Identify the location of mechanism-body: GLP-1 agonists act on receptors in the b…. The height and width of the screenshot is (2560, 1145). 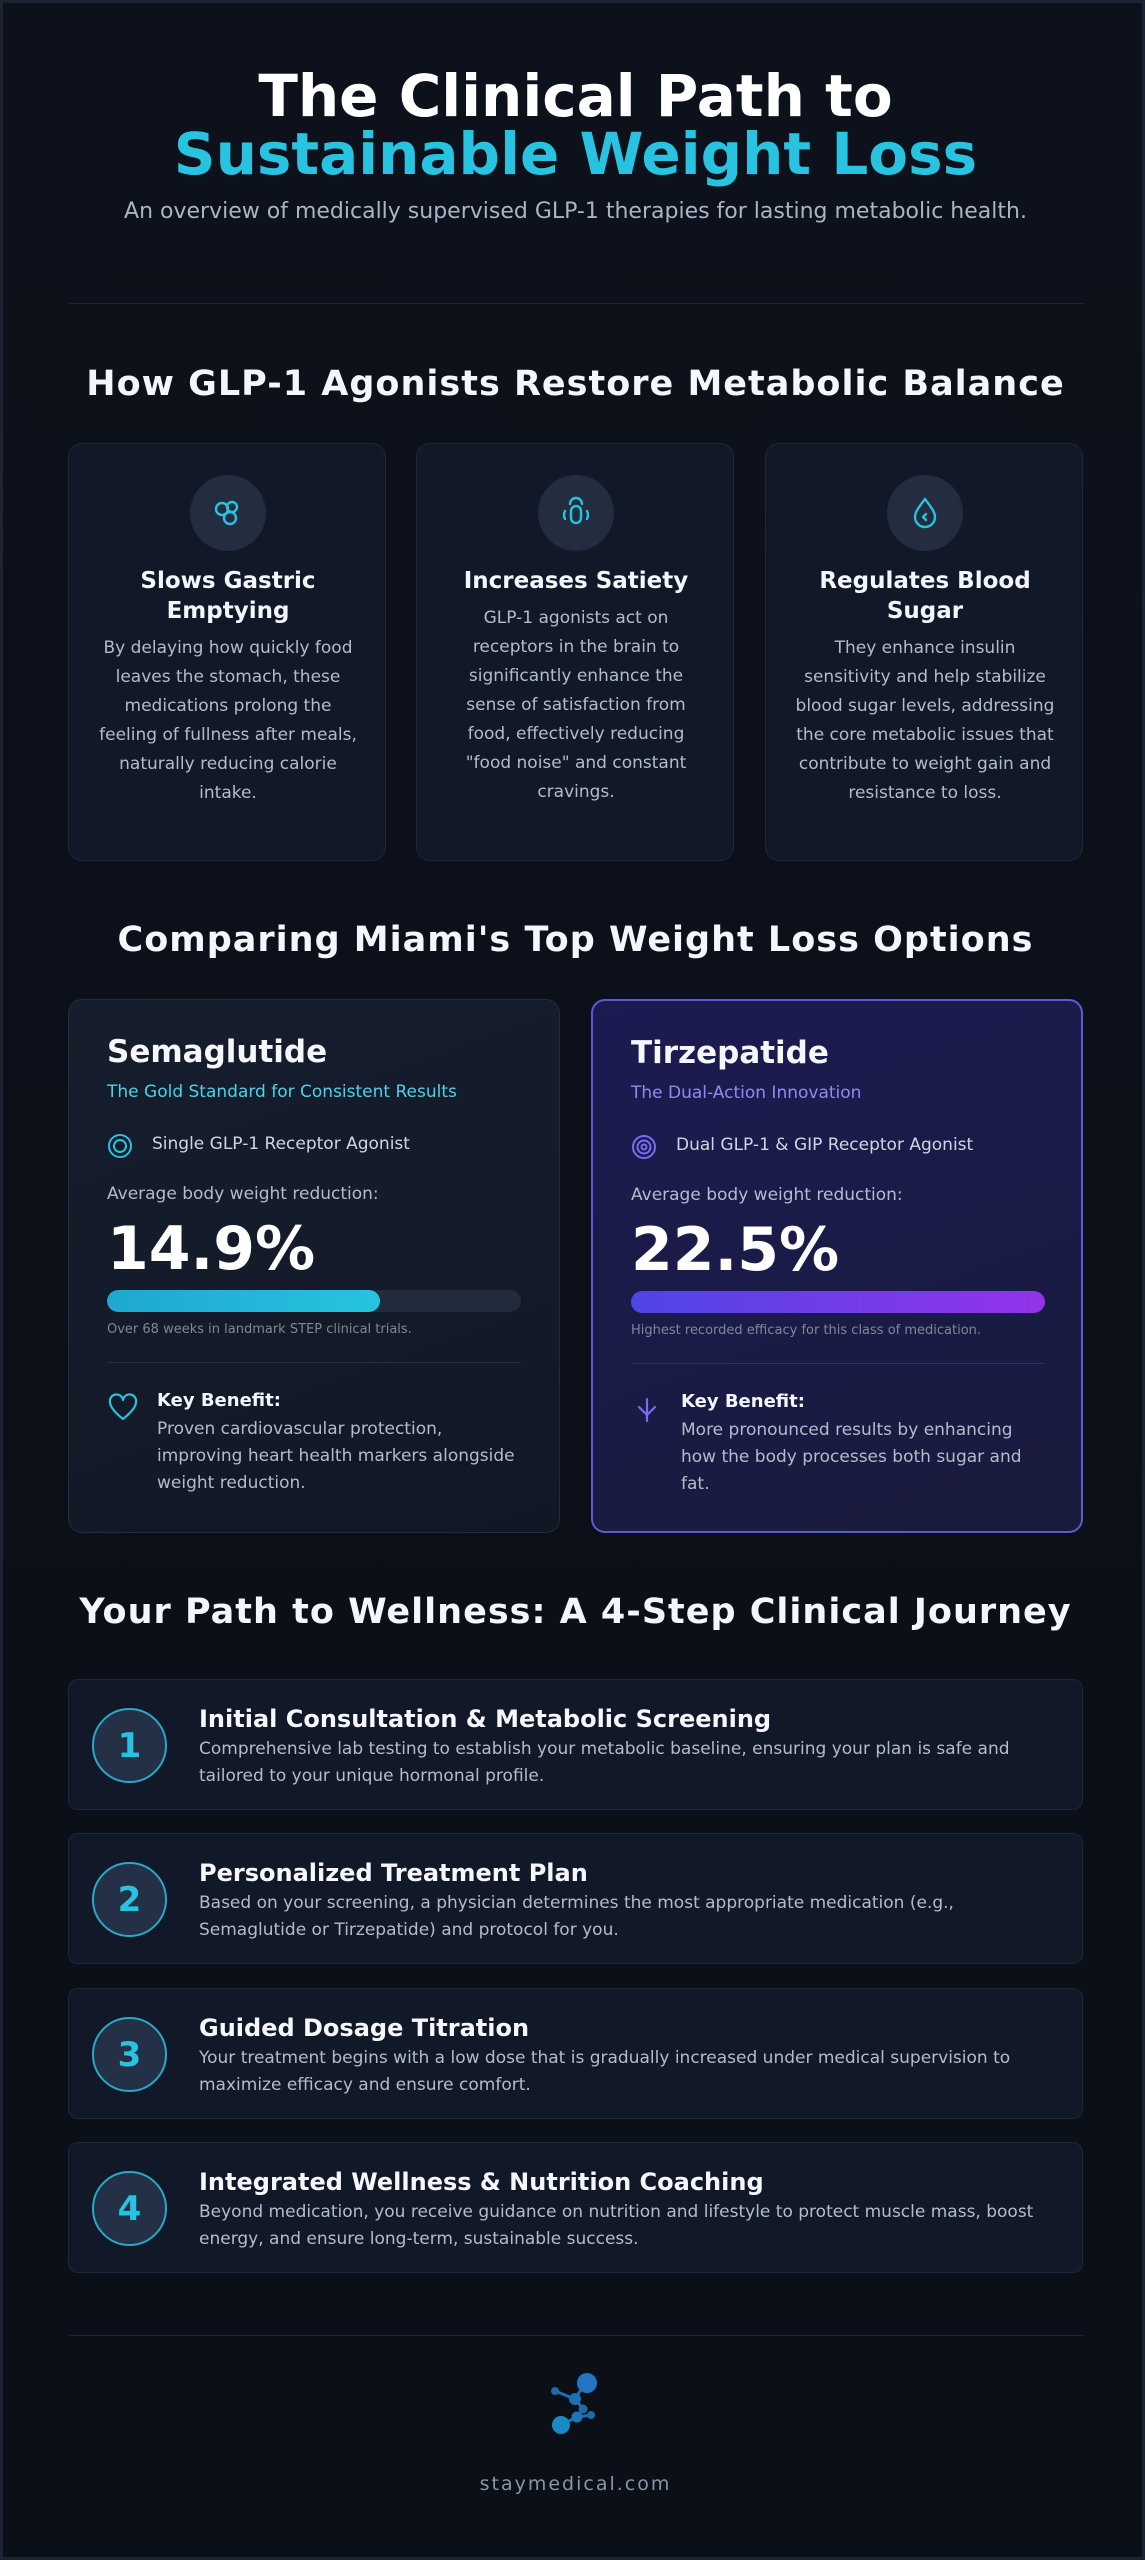
(576, 705).